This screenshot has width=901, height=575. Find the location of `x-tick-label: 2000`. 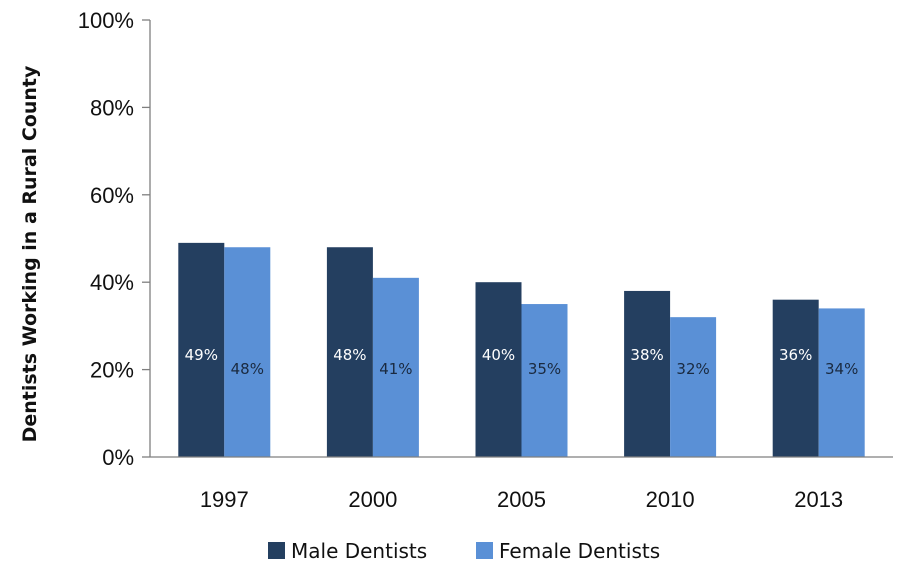

x-tick-label: 2000 is located at coordinates (372, 499).